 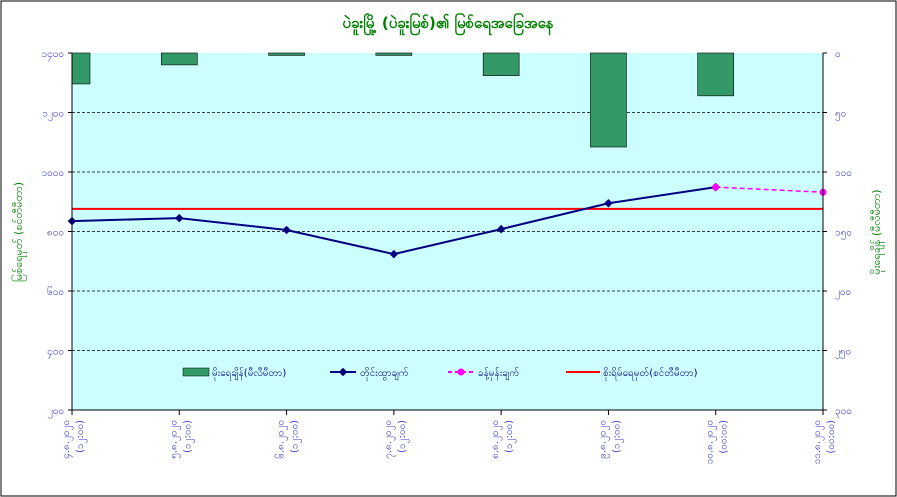 I want to click on left-tick-label: ၂၀၀, so click(x=56, y=412).